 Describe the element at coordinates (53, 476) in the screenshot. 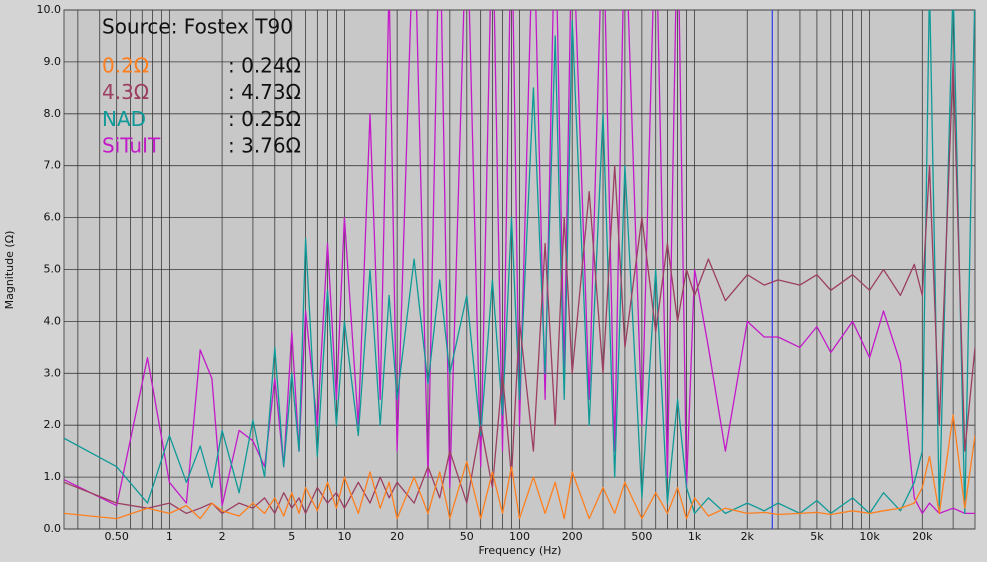

I see `y-tick-label: 1.0` at that location.